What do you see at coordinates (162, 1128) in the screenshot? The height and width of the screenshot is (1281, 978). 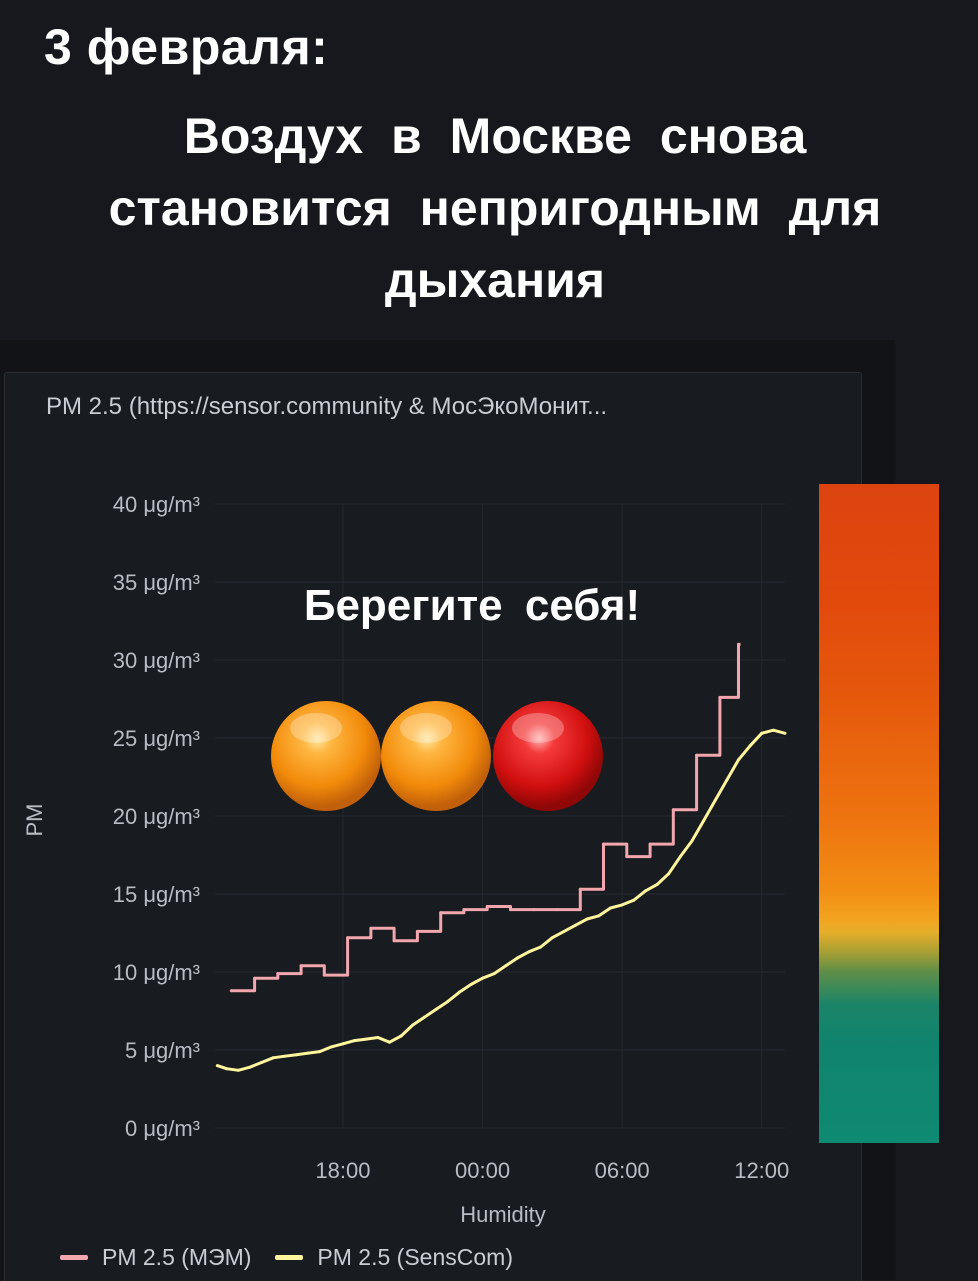 I see `y-tick-label: 0 μg/m³` at bounding box center [162, 1128].